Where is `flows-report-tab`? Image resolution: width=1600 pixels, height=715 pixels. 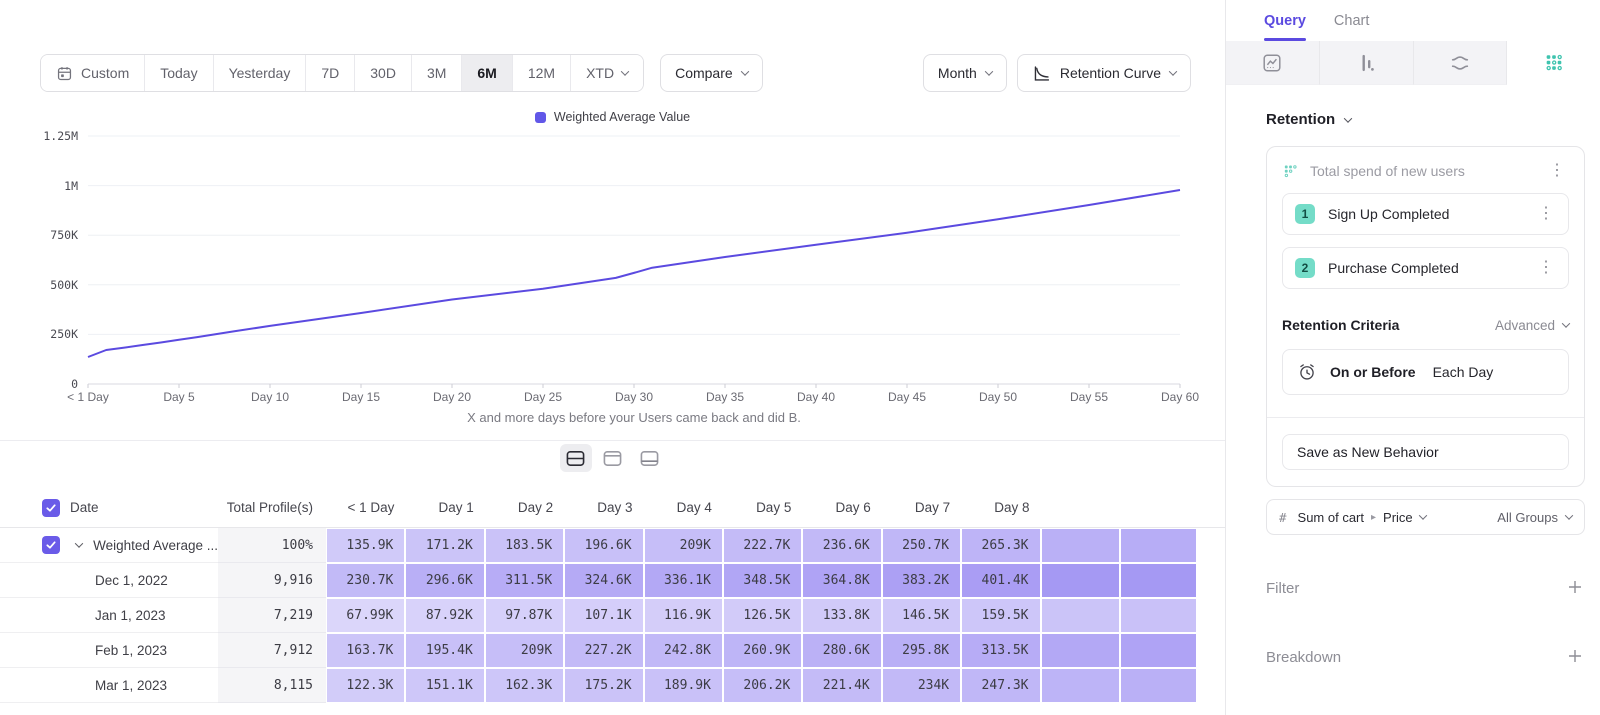
flows-report-tab is located at coordinates (1460, 63).